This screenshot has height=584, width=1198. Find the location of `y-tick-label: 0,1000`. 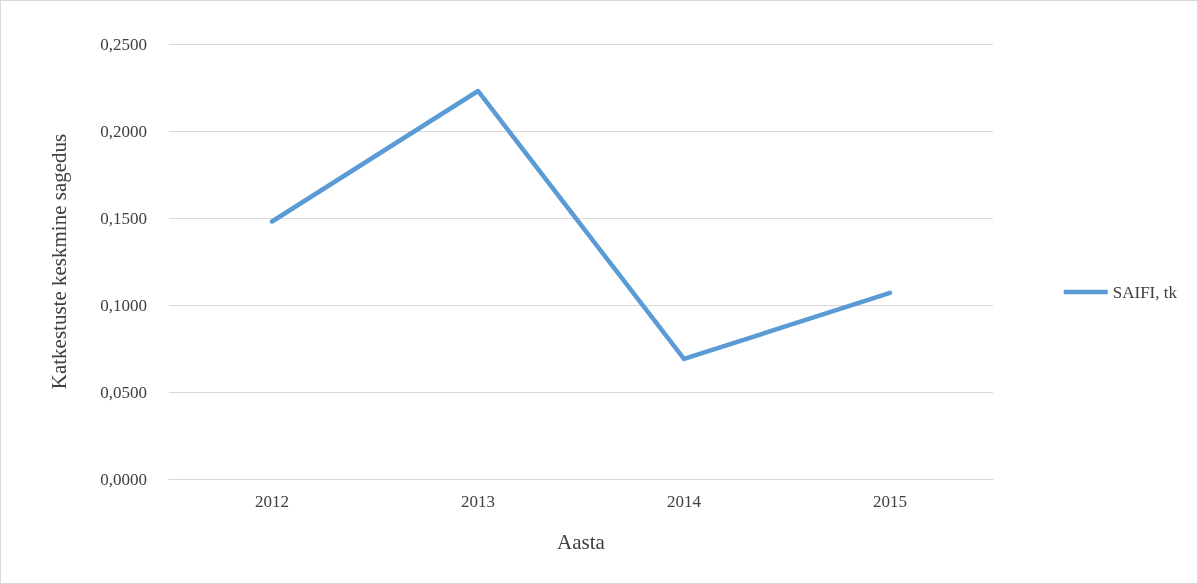

y-tick-label: 0,1000 is located at coordinates (123, 305).